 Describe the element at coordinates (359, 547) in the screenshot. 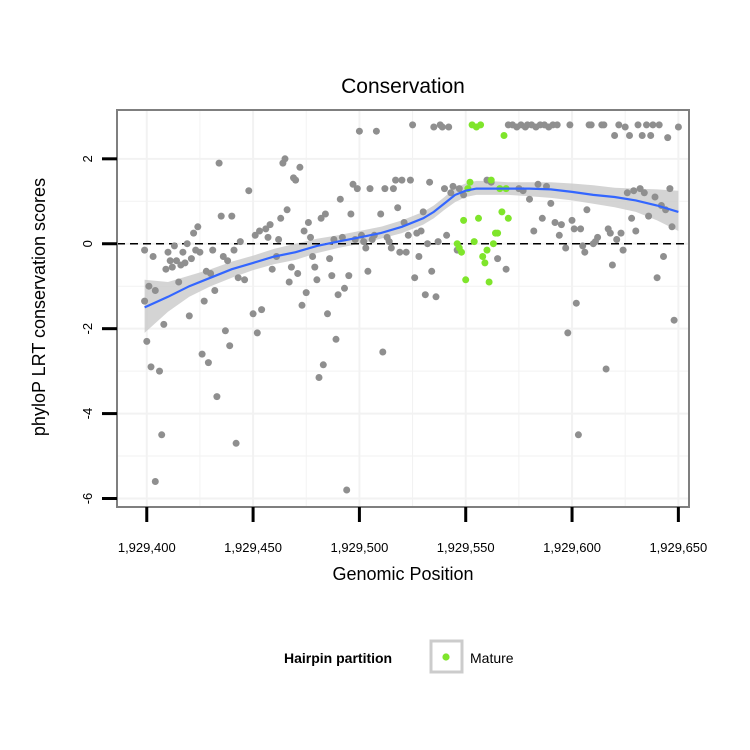

I see `x-tick-label: 1,929,500` at that location.